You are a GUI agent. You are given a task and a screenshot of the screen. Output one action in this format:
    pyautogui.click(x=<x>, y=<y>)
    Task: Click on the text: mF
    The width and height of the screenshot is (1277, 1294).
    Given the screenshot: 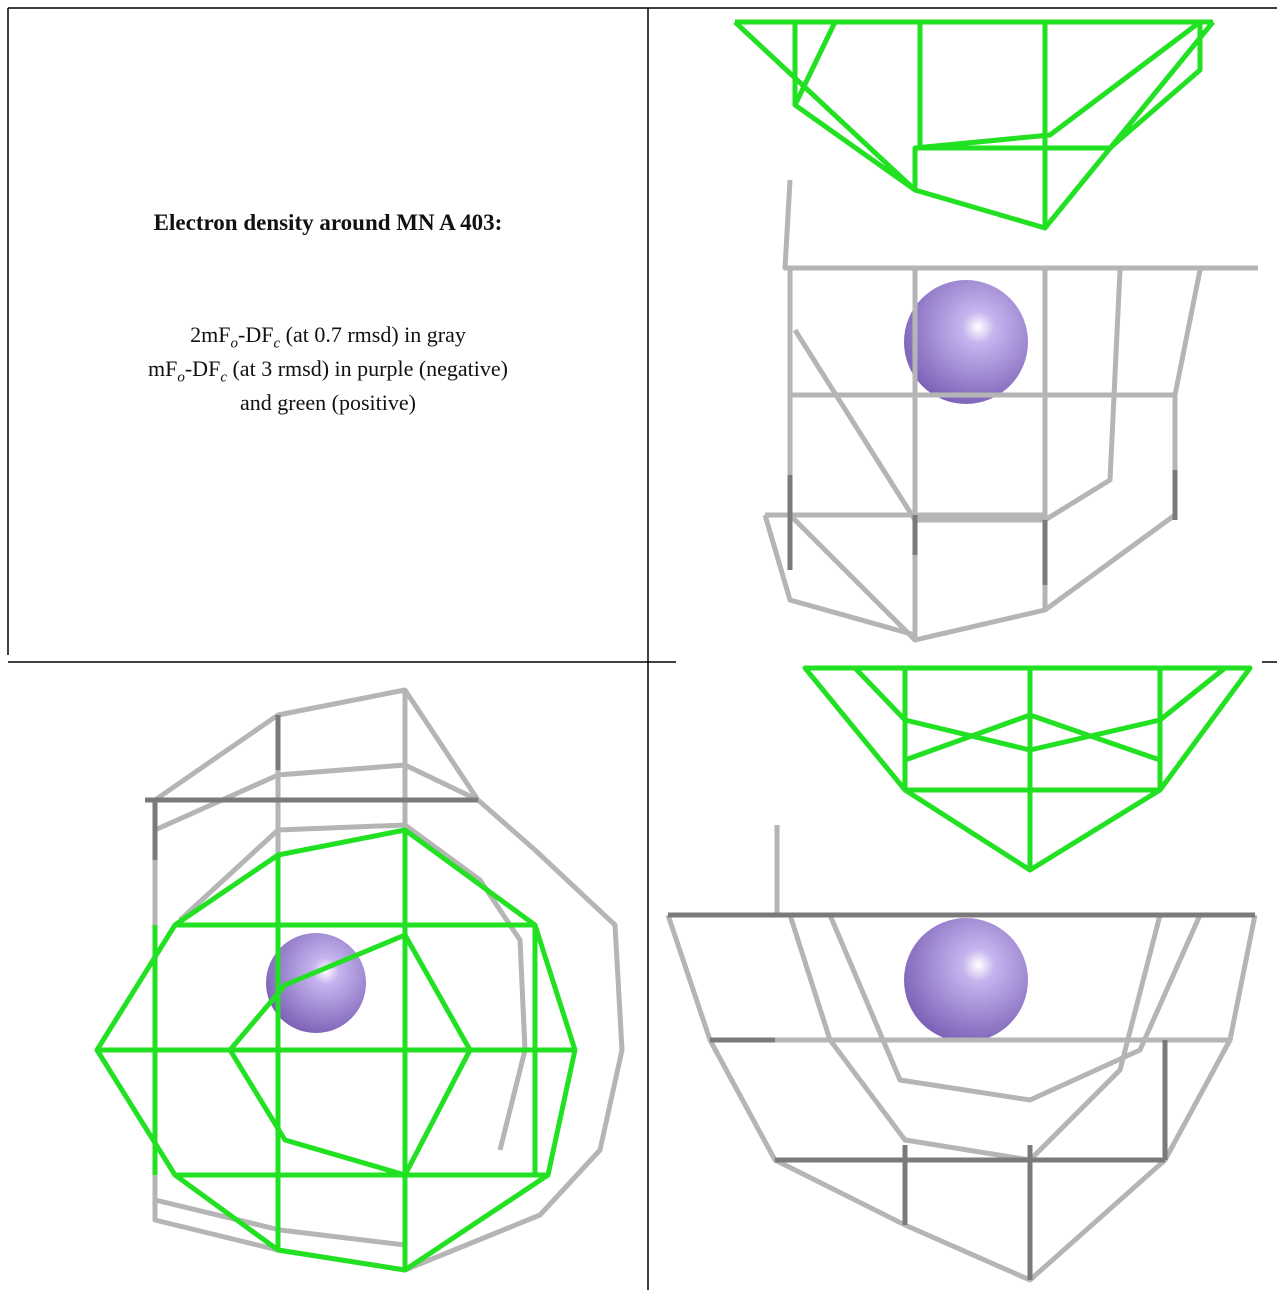 What is the action you would take?
    pyautogui.click(x=163, y=368)
    